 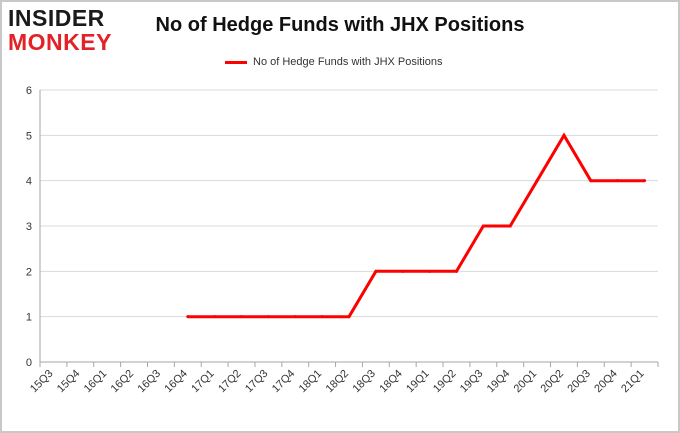 I want to click on y-tick-label: 0, so click(x=29, y=363).